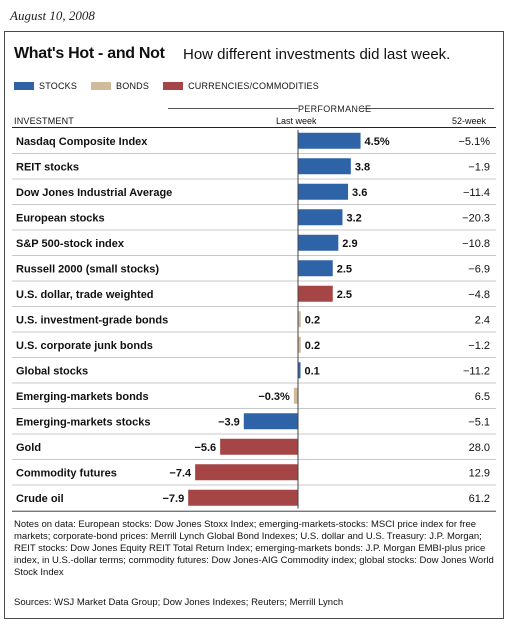 This screenshot has height=624, width=510. I want to click on week52-value: −10.8, so click(476, 244).